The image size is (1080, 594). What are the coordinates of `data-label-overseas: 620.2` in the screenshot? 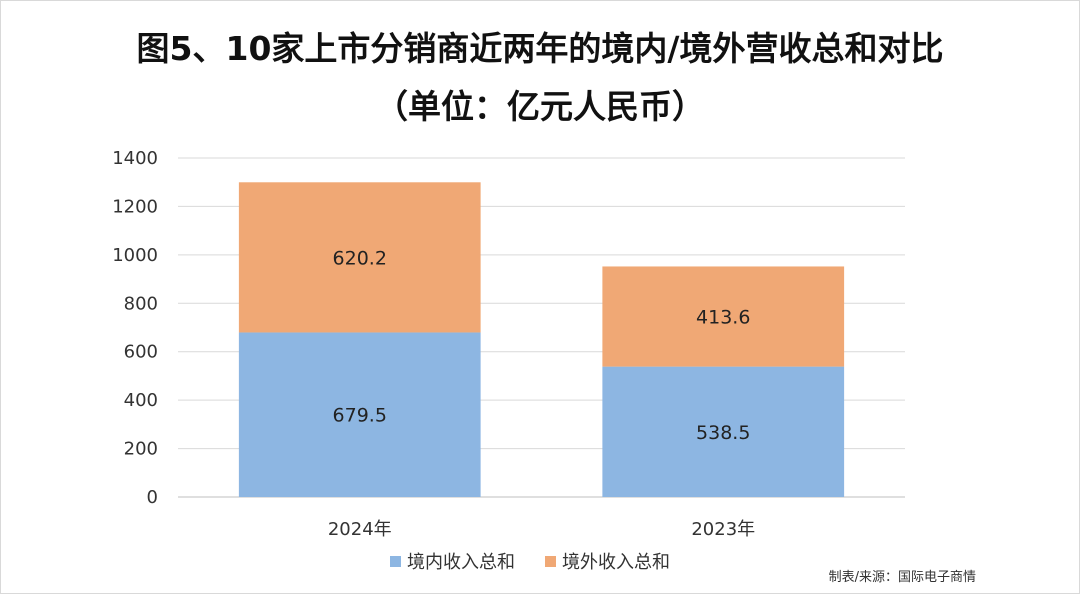 It's located at (360, 258).